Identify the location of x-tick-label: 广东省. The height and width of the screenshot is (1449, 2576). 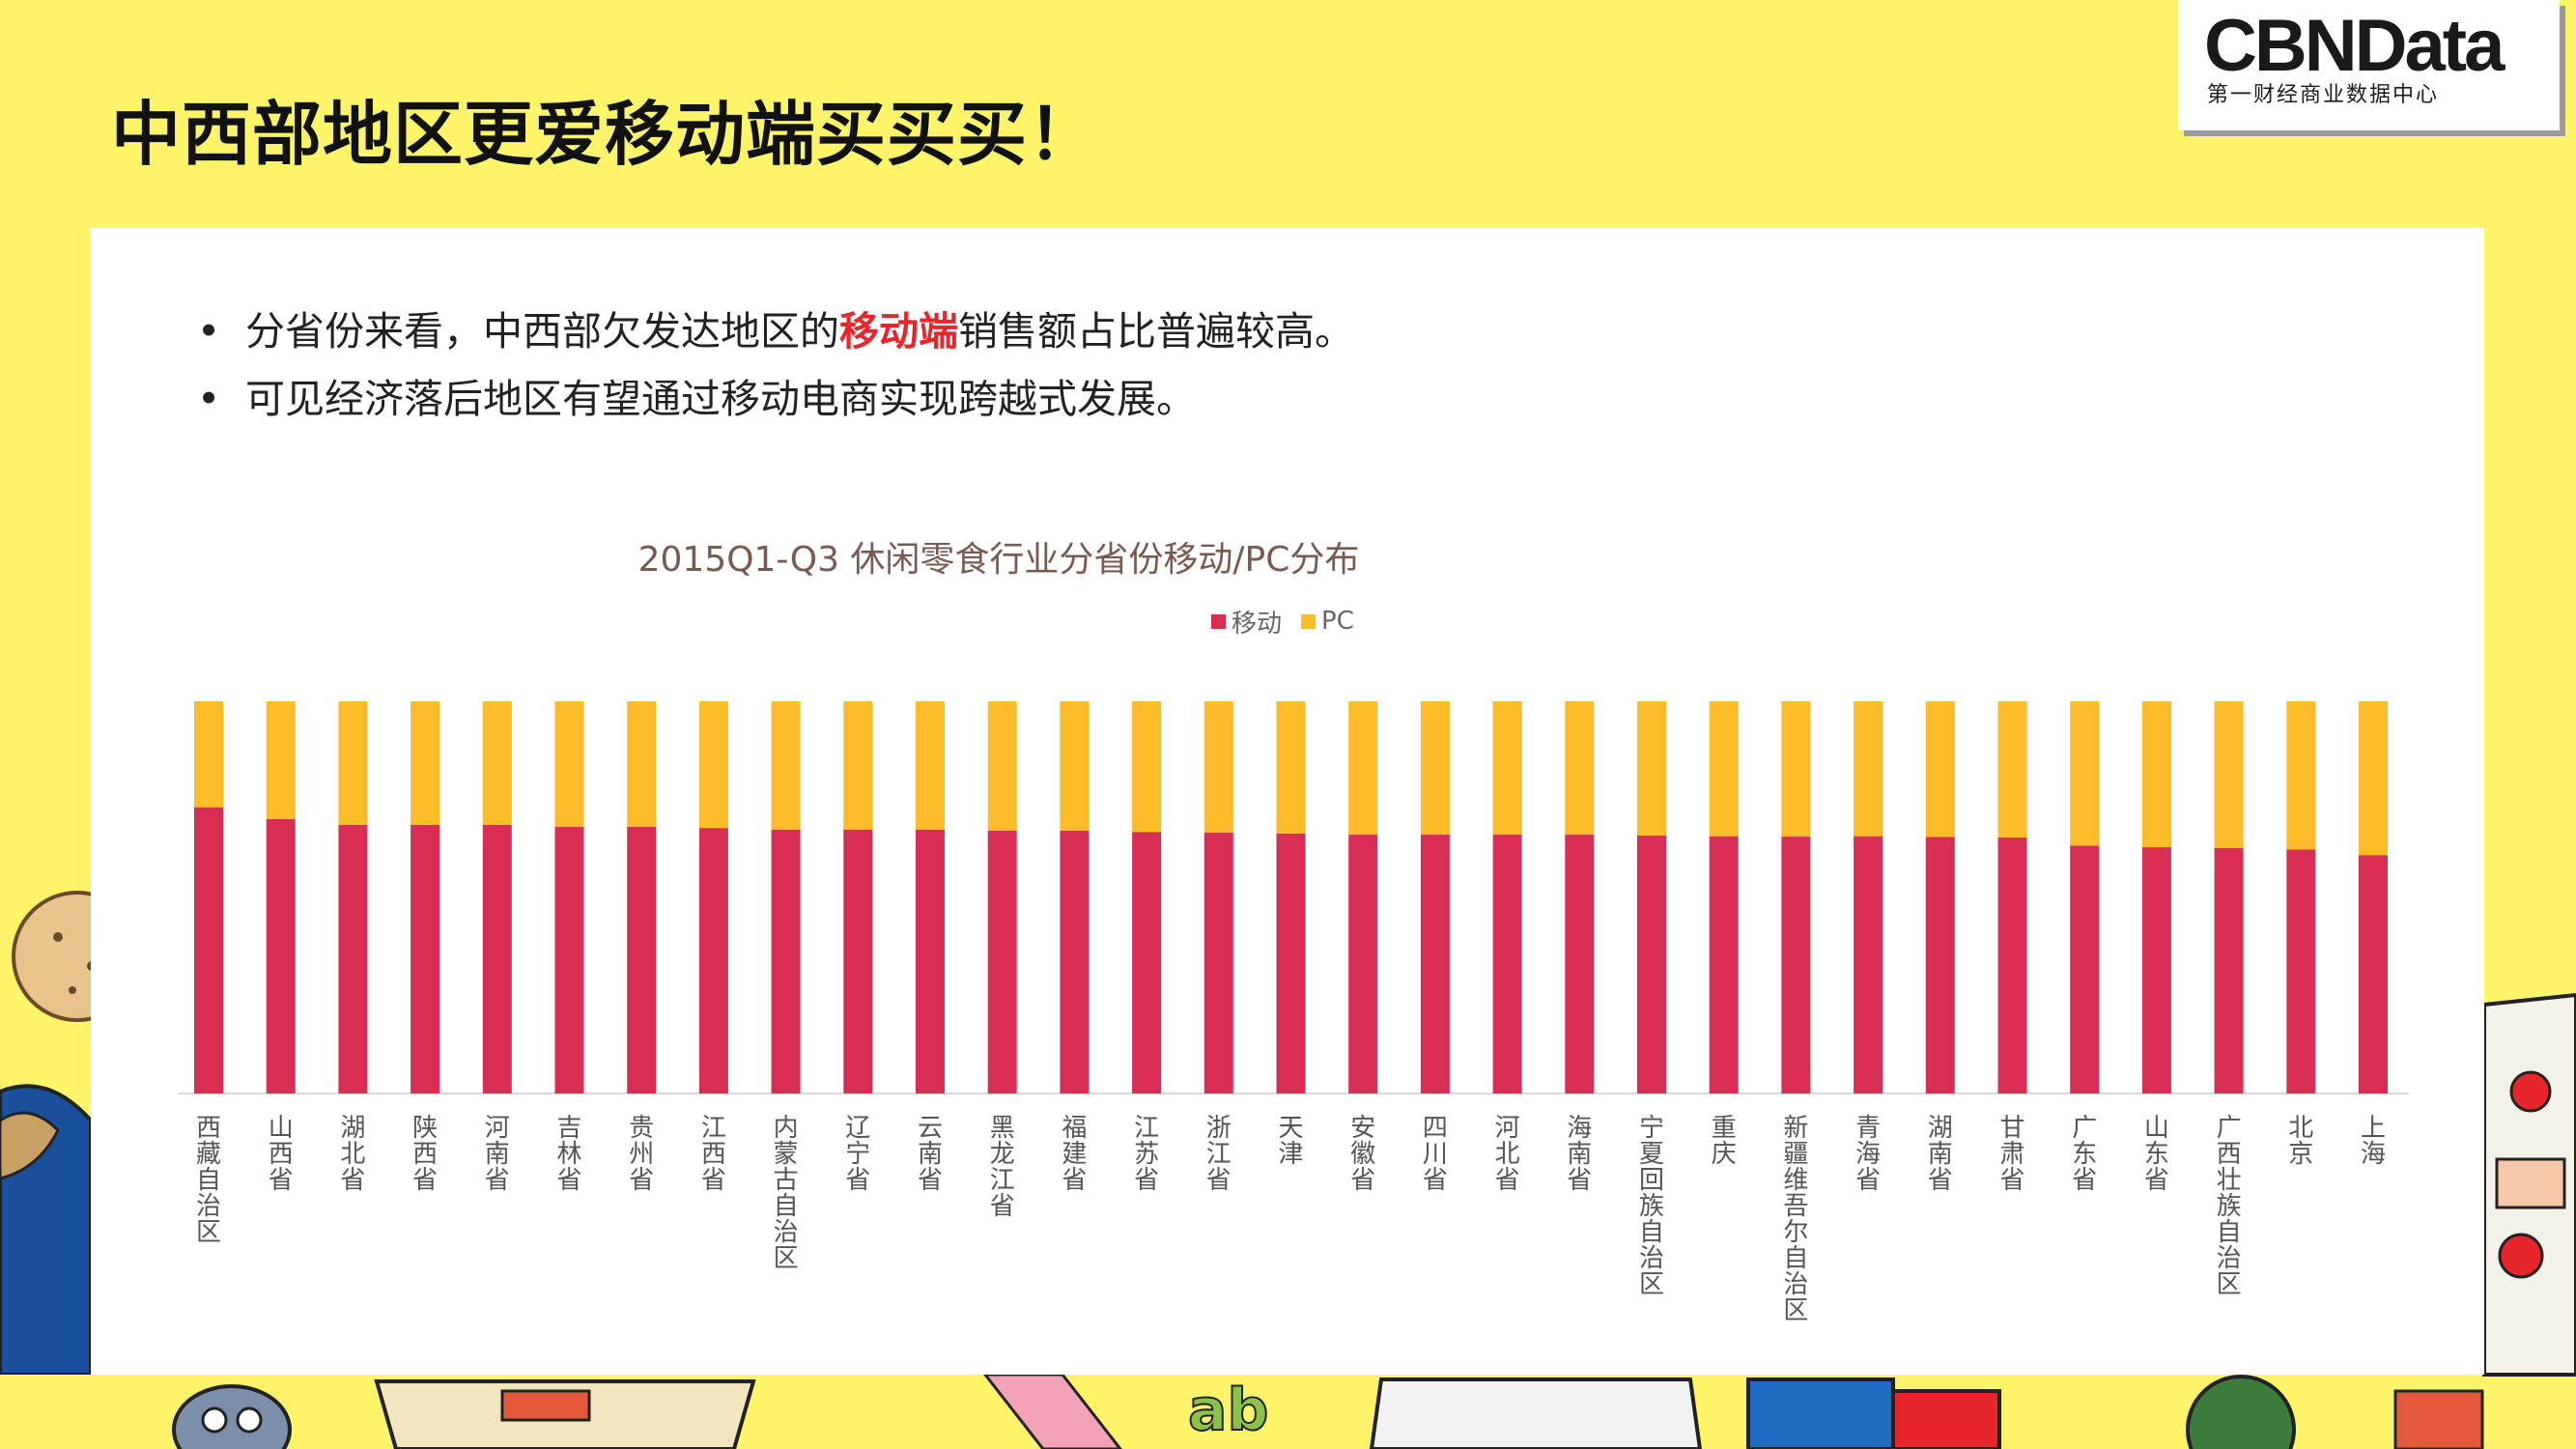
(2084, 1154).